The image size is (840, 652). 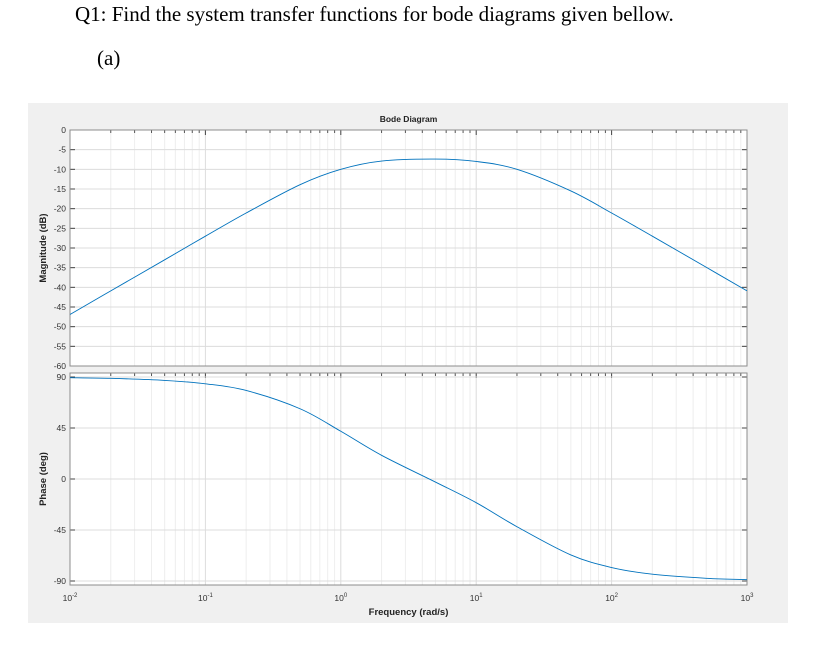 I want to click on y-tick-label: -15, so click(x=60, y=189).